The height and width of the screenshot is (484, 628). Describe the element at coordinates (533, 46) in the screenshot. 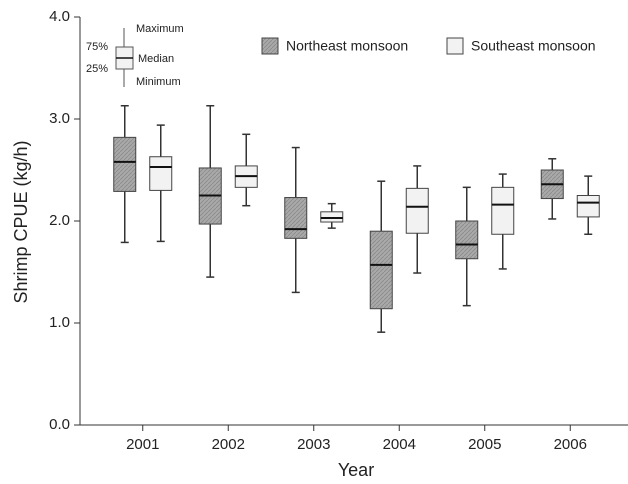

I see `legend-label: Southeast monsoon` at that location.